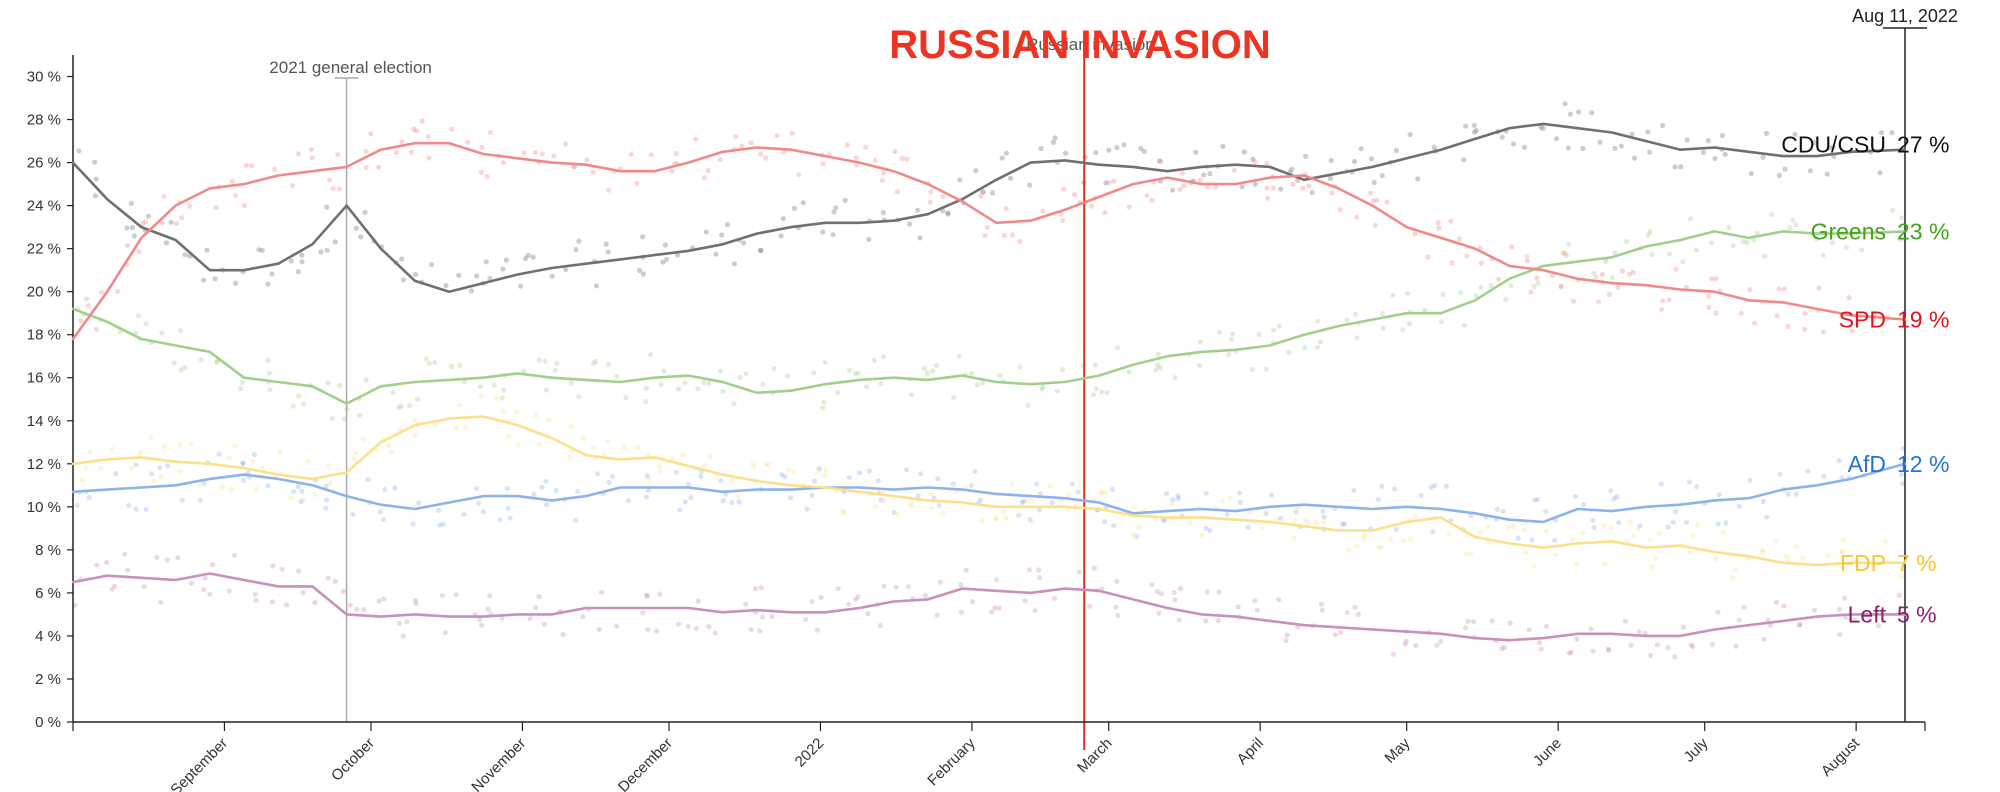  I want to click on end-label-value-cdu-csu: 27 %, so click(1923, 145).